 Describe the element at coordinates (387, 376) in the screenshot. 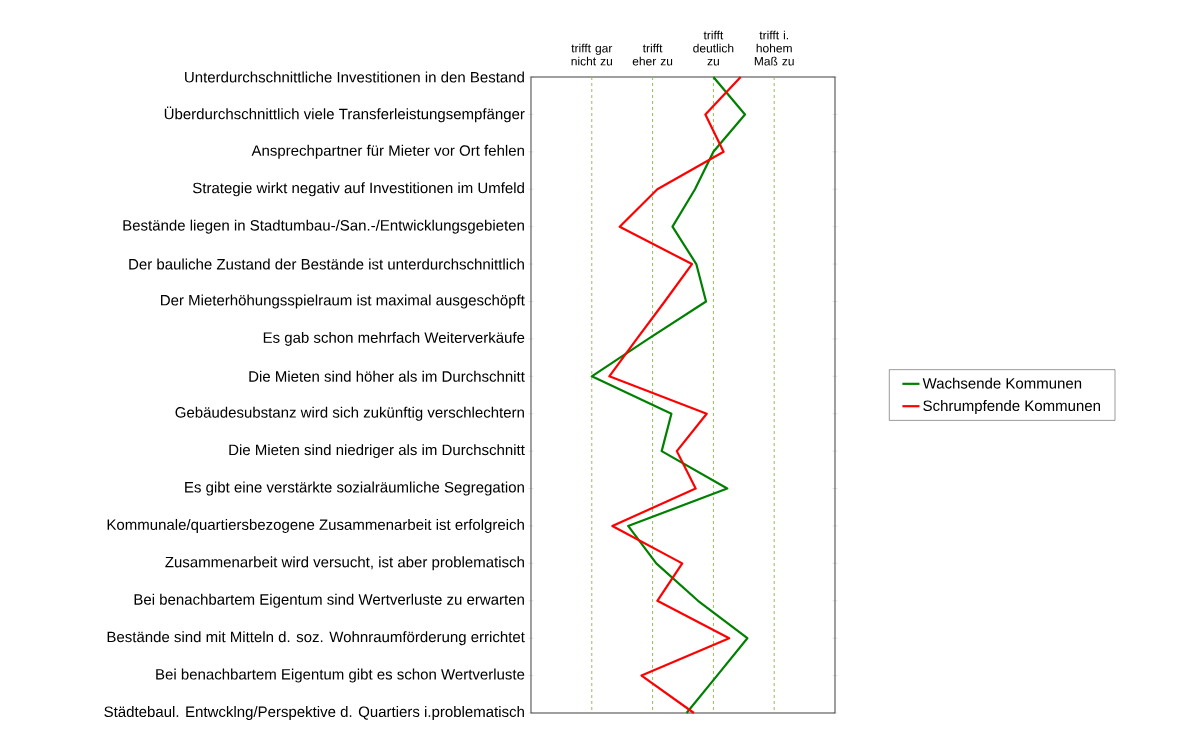

I see `y-tick-label: Die Mieten sind höher als im Durchschnitt` at that location.